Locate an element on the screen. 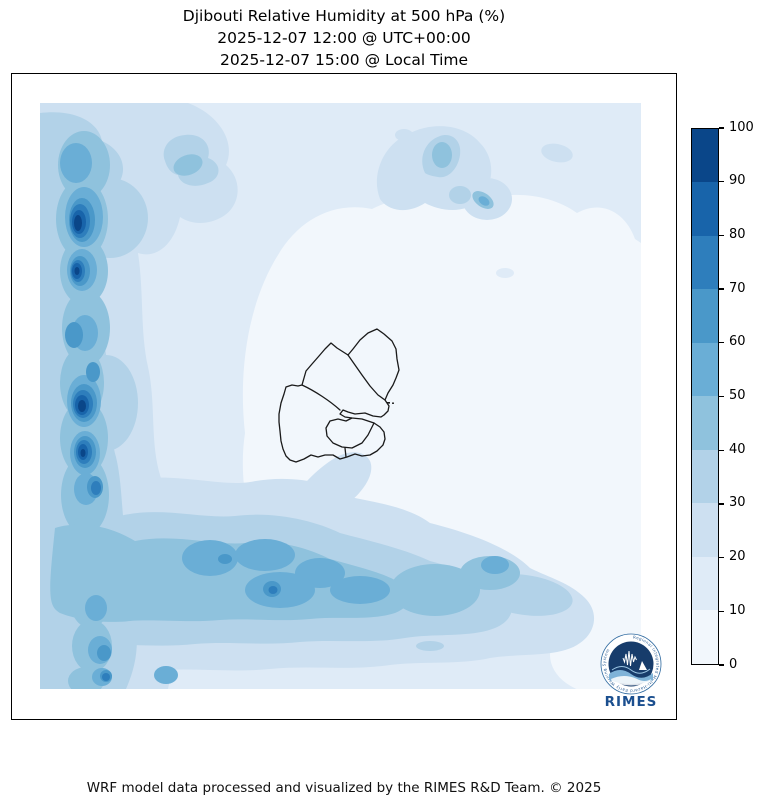 Image resolution: width=764 pixels, height=808 pixels. colorbar-tick-label: 90 is located at coordinates (737, 181).